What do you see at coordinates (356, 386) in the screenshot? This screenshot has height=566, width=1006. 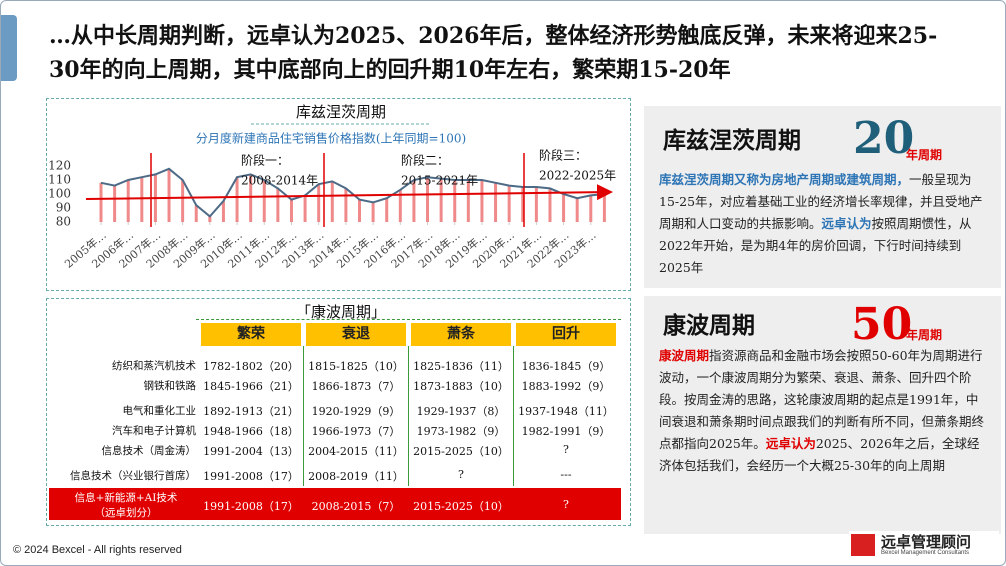 I see `cell: 1866-1873（7）` at bounding box center [356, 386].